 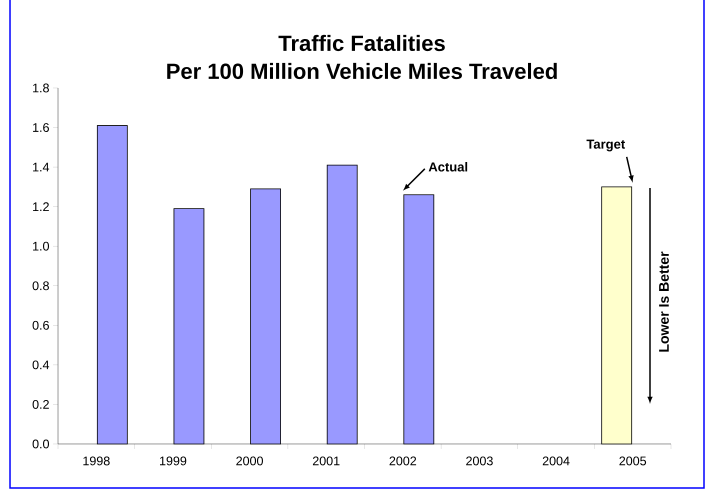 I want to click on chart-subtitle: Per 100 Million Vehicle Miles Traveled, so click(x=362, y=71).